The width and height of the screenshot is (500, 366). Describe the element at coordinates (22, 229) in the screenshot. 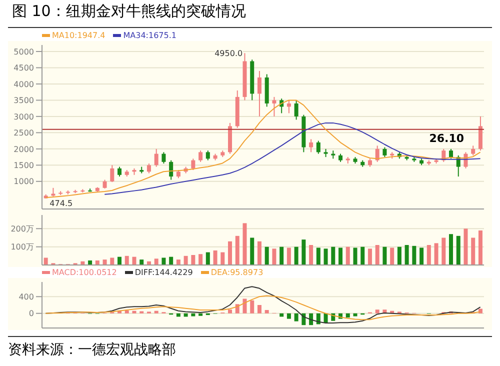

I see `y-tick-label: 200万` at that location.